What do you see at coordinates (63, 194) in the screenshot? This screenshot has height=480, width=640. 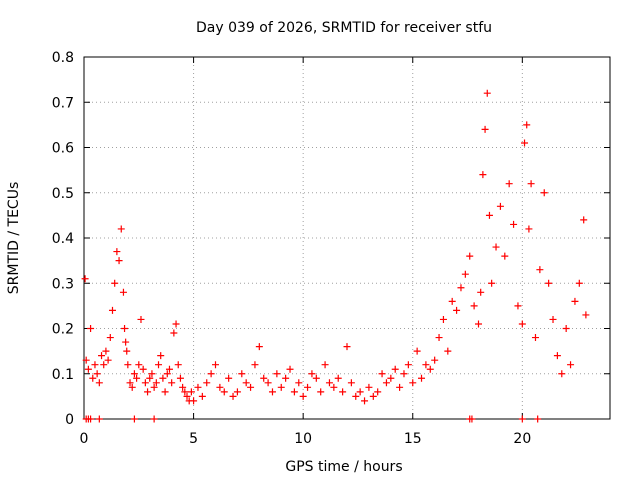 I see `y-tick-label: 0.5` at bounding box center [63, 194].